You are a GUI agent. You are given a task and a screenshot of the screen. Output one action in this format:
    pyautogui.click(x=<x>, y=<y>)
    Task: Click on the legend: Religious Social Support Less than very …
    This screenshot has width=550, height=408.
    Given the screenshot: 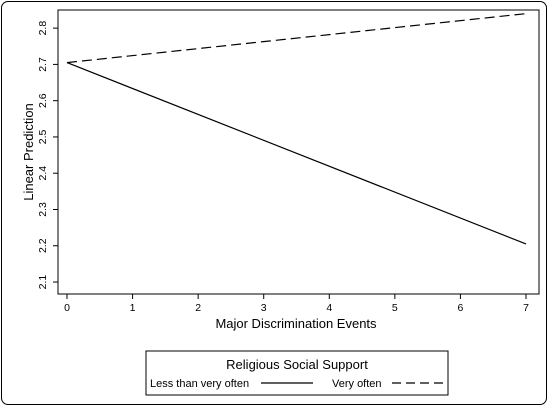 What is the action you would take?
    pyautogui.click(x=297, y=373)
    